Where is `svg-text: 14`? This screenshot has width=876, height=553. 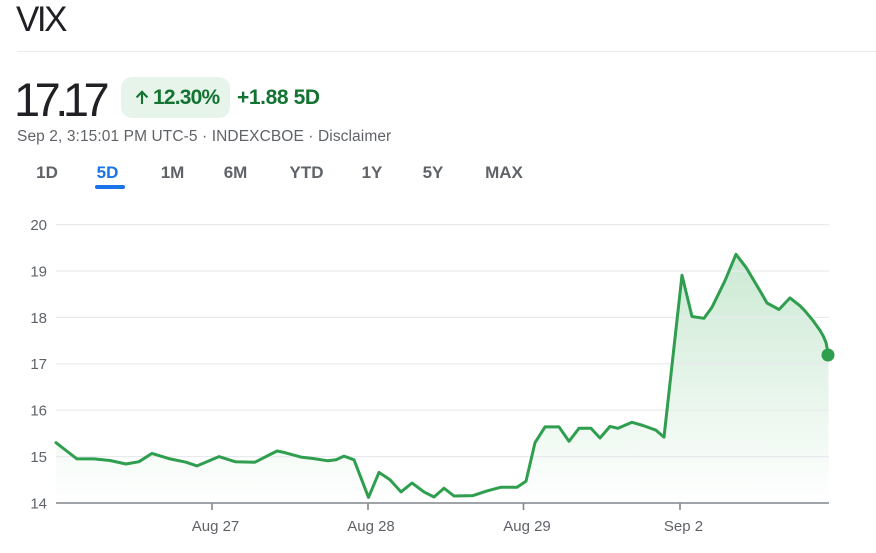
svg-text: 14 is located at coordinates (38, 503).